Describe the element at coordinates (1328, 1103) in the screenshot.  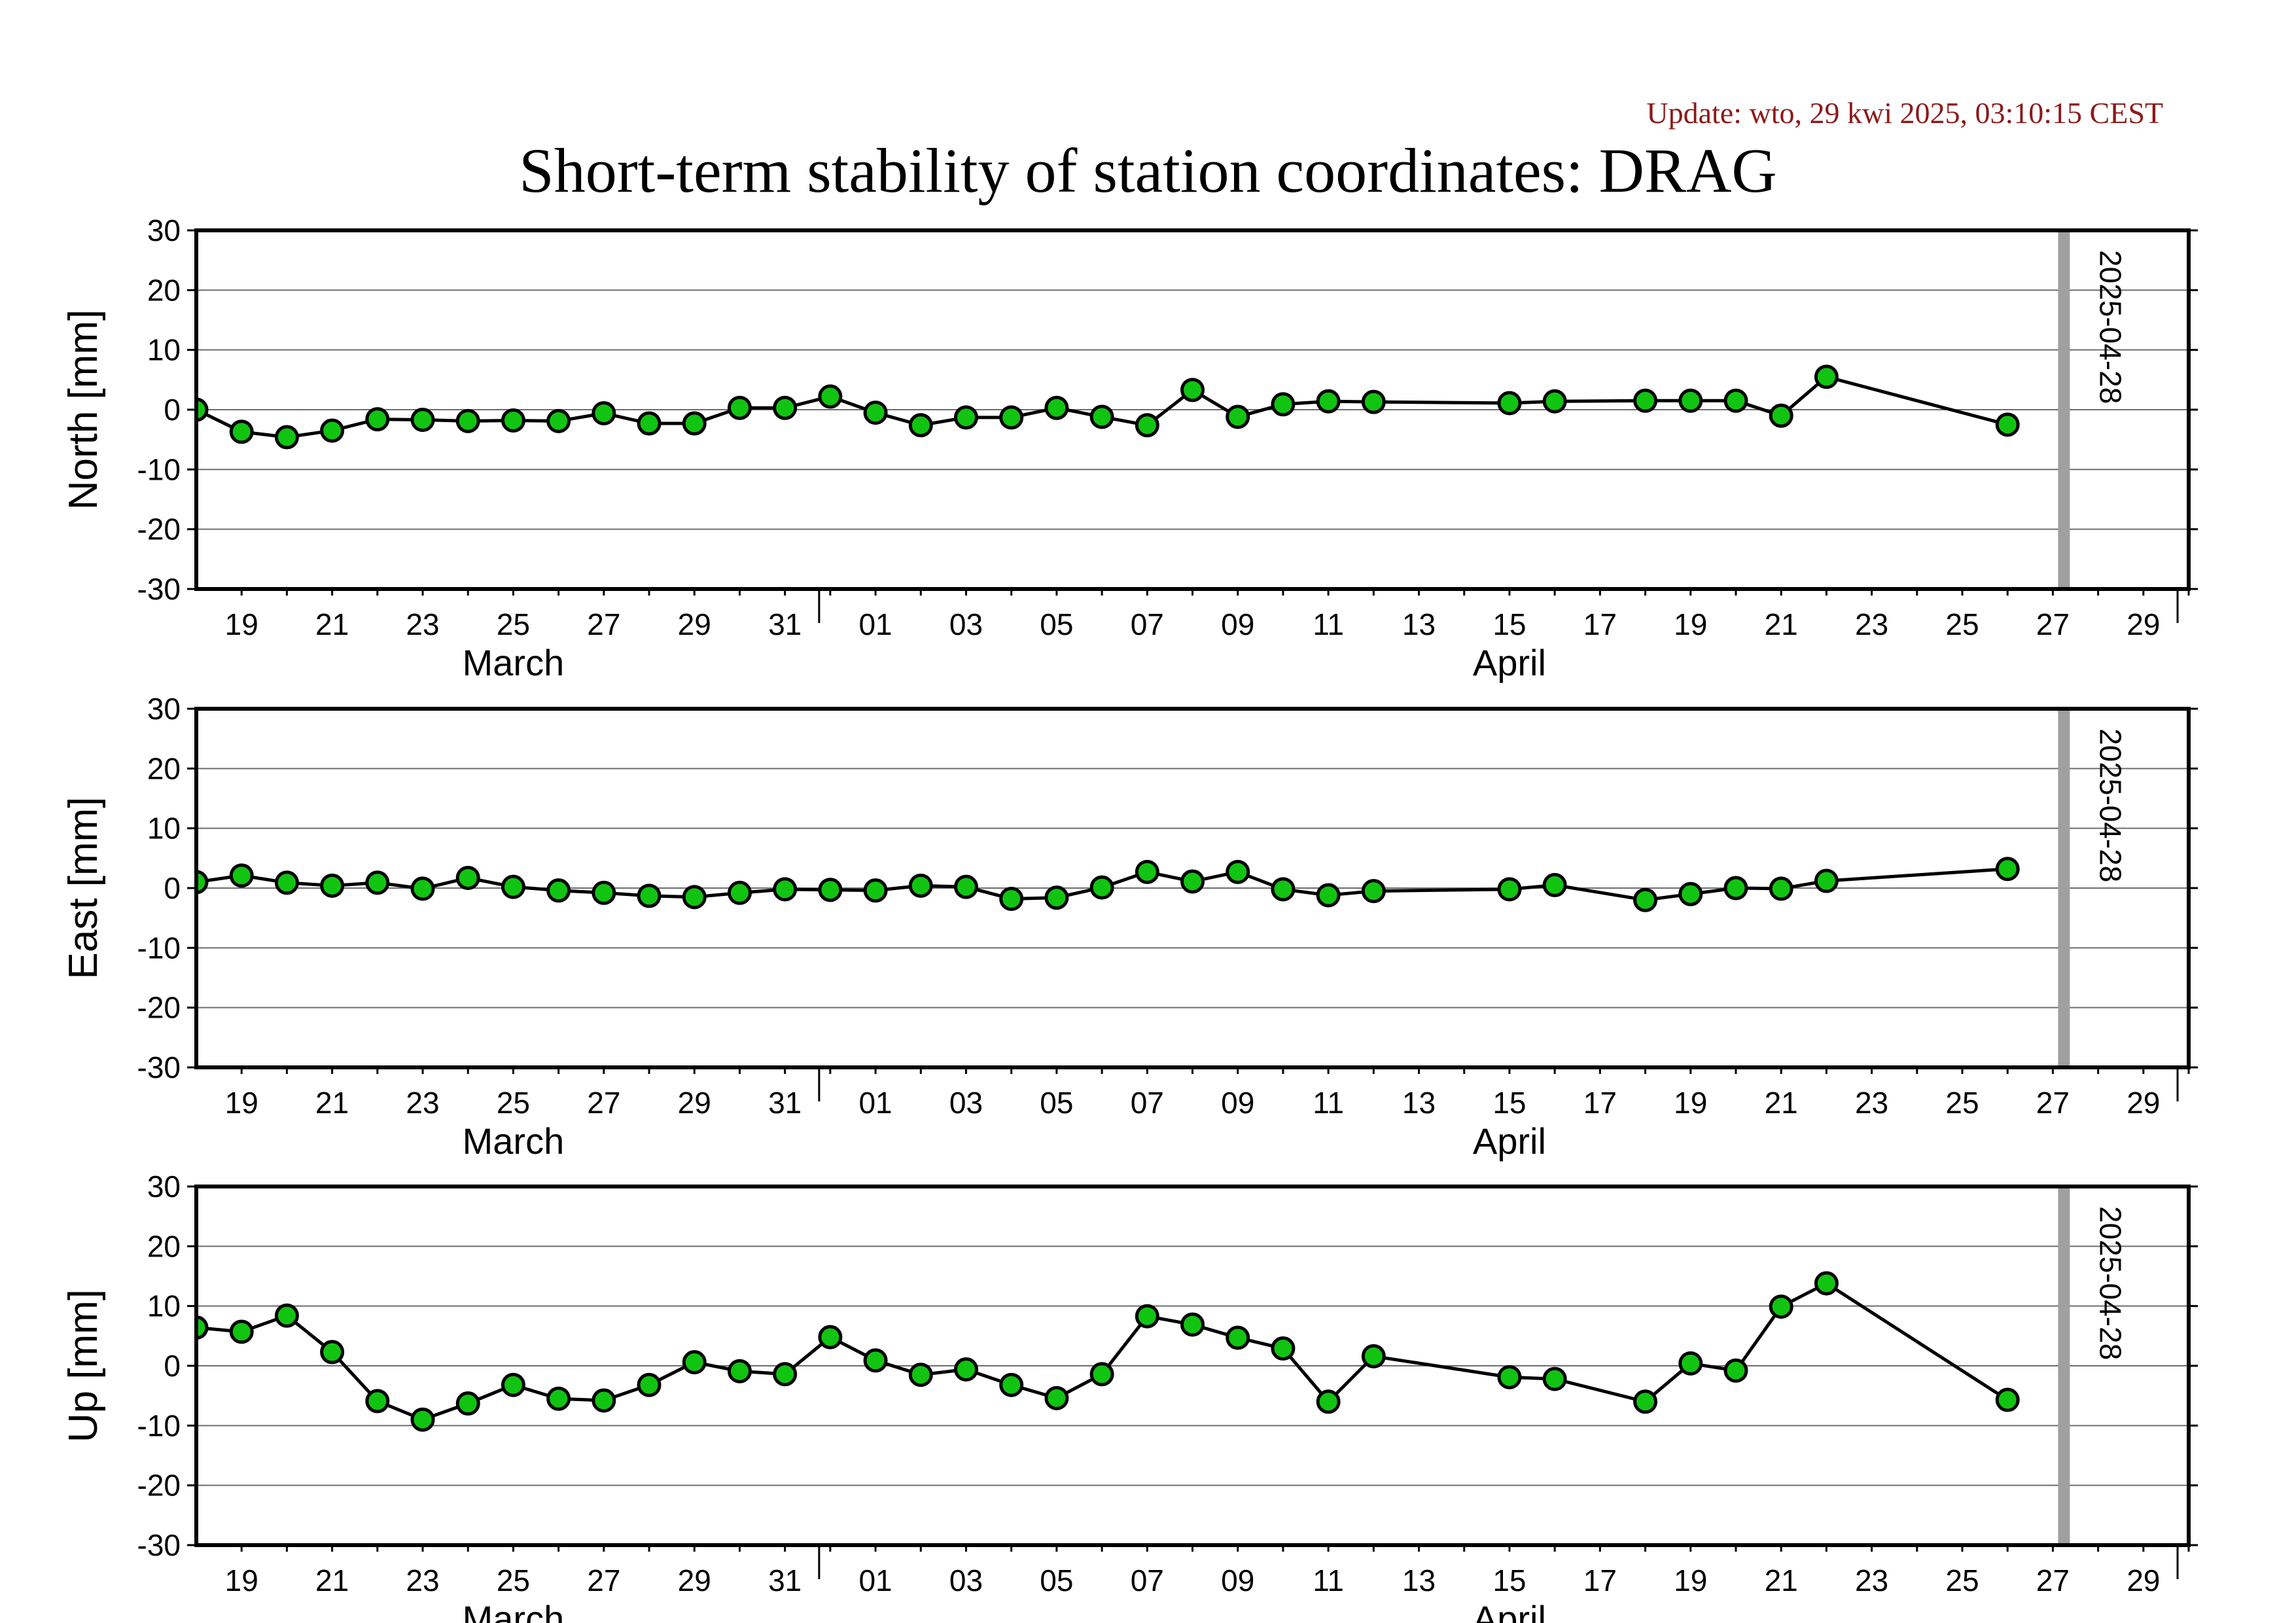
I see `x-tick-label: 11` at that location.